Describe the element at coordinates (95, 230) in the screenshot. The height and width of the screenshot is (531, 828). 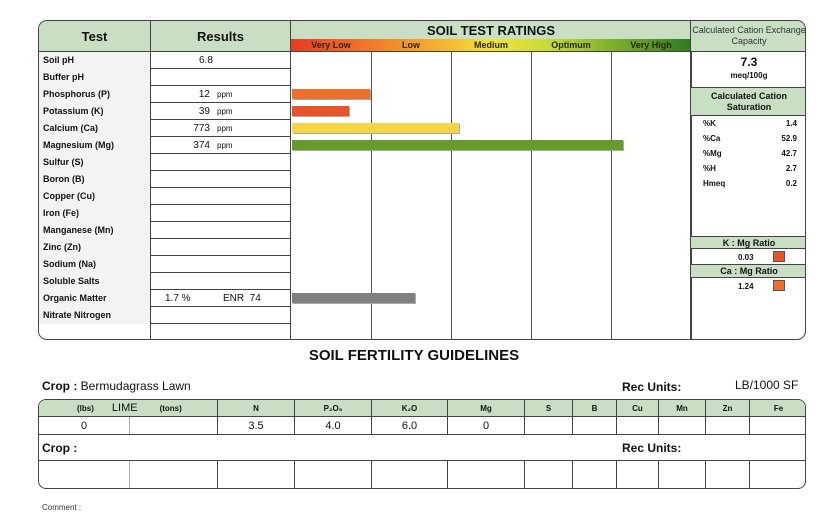
I see `test-name: Manganese (Mn)` at that location.